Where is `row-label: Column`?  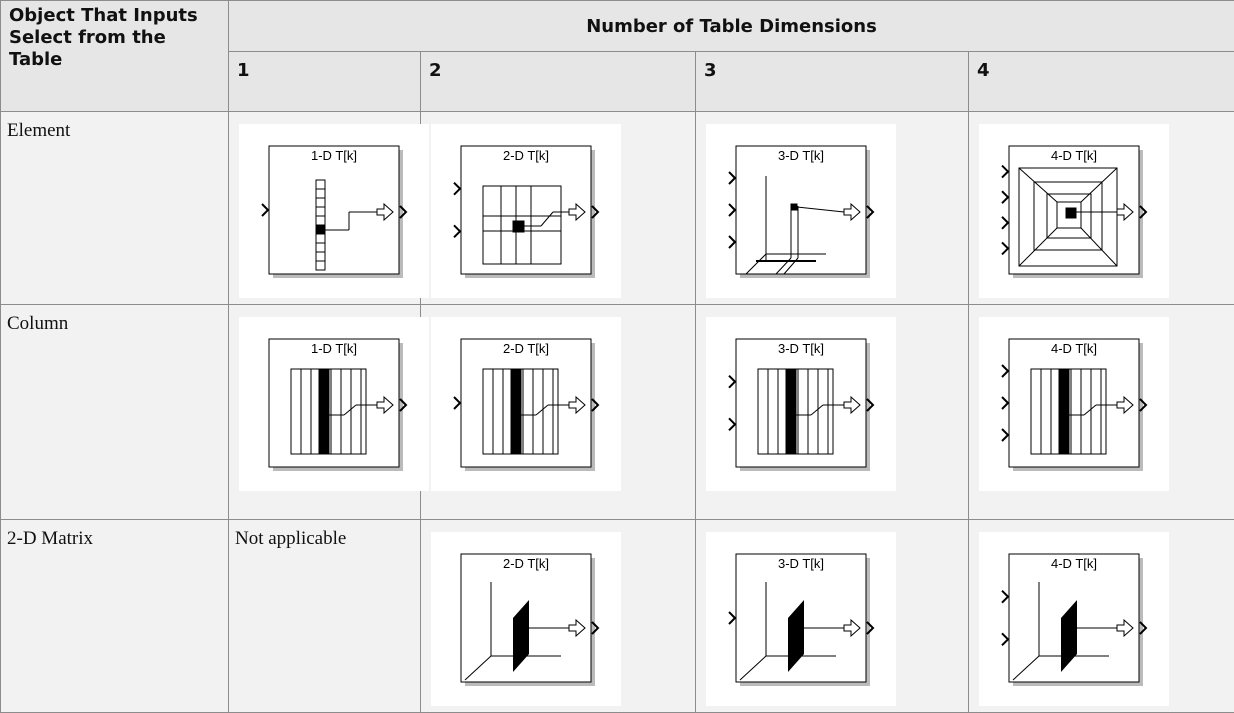
row-label: Column is located at coordinates (114, 324).